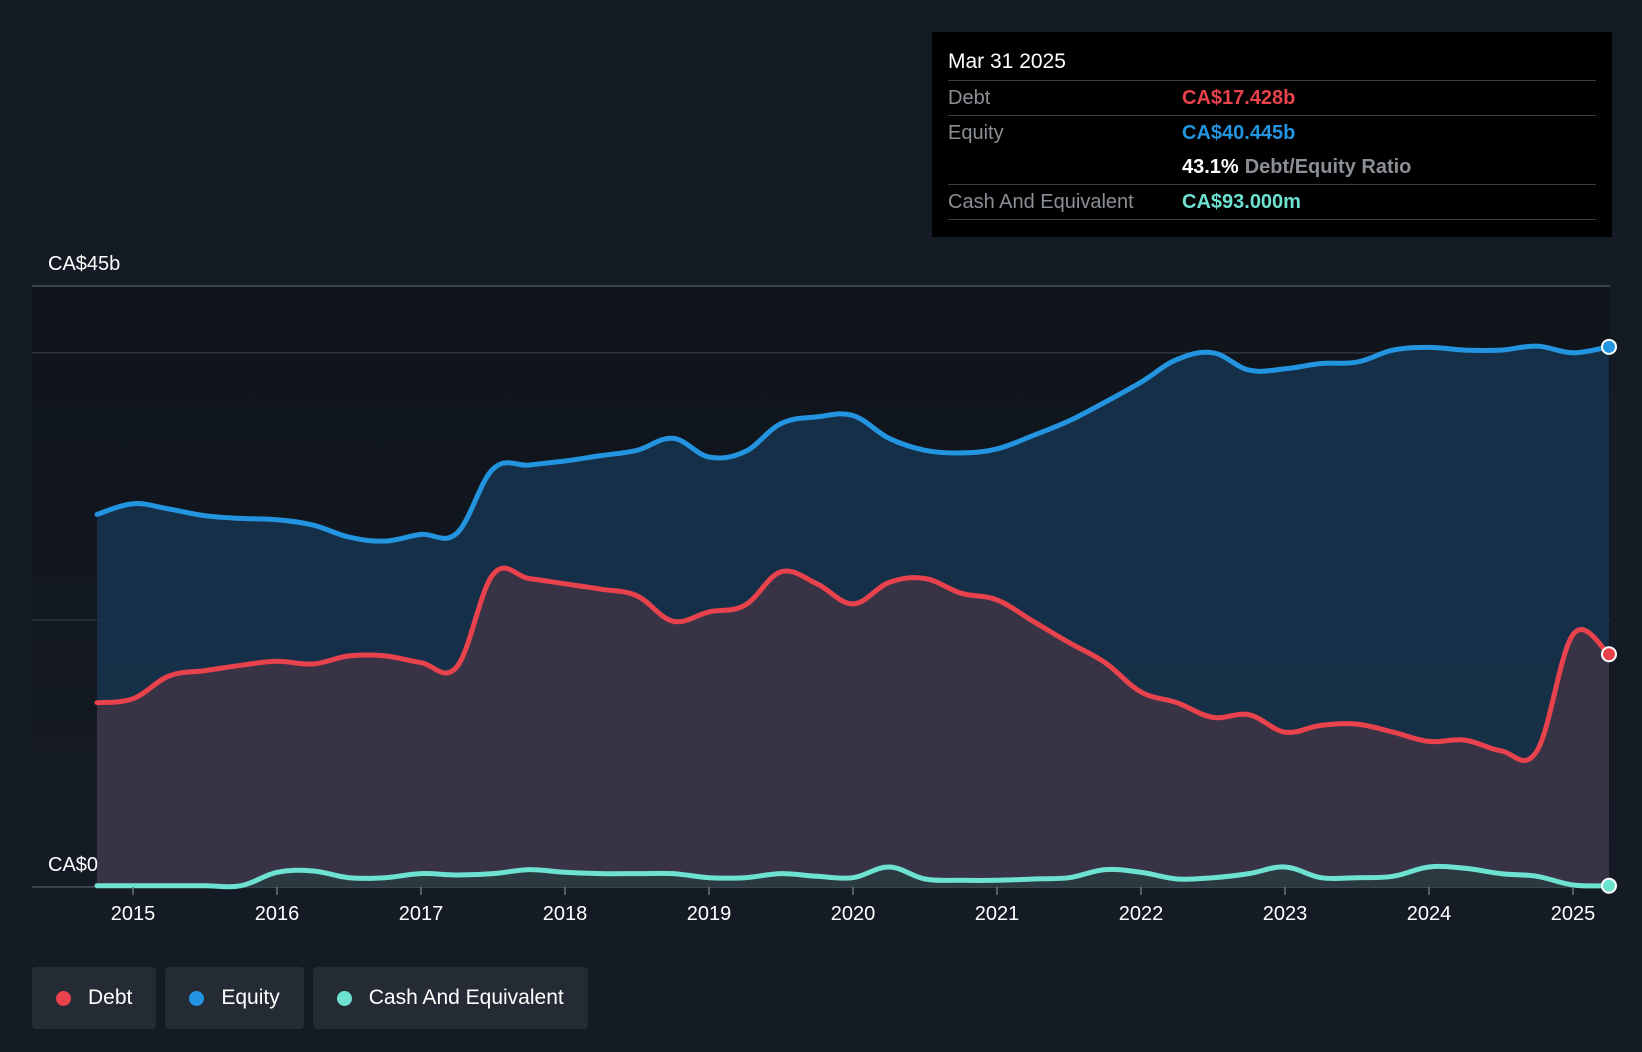  What do you see at coordinates (1239, 132) in the screenshot?
I see `tooltip-equity-value: CA$40.445b` at bounding box center [1239, 132].